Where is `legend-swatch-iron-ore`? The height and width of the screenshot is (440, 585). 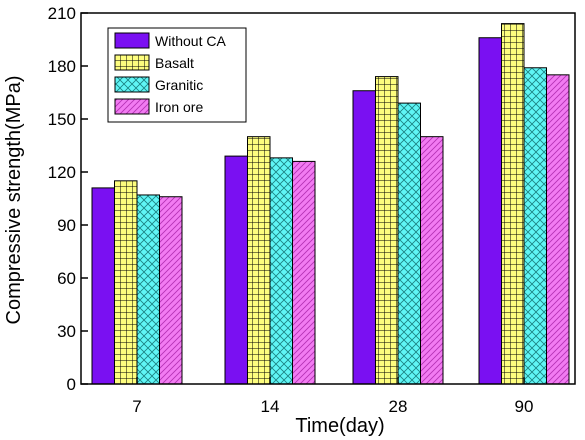
legend-swatch-iron-ore is located at coordinates (132, 106).